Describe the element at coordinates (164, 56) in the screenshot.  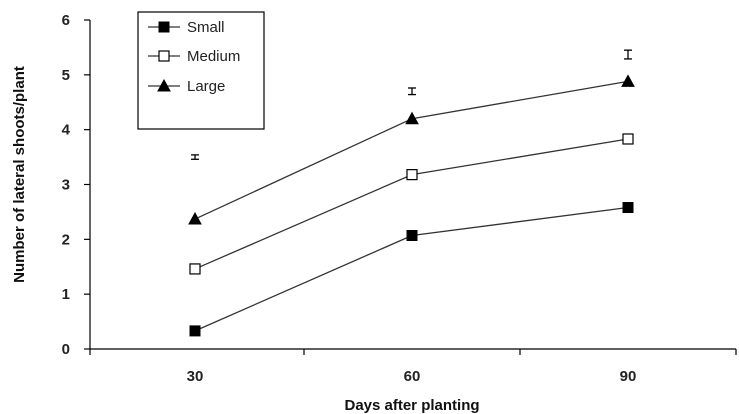
I see `legend-marker-medium` at that location.